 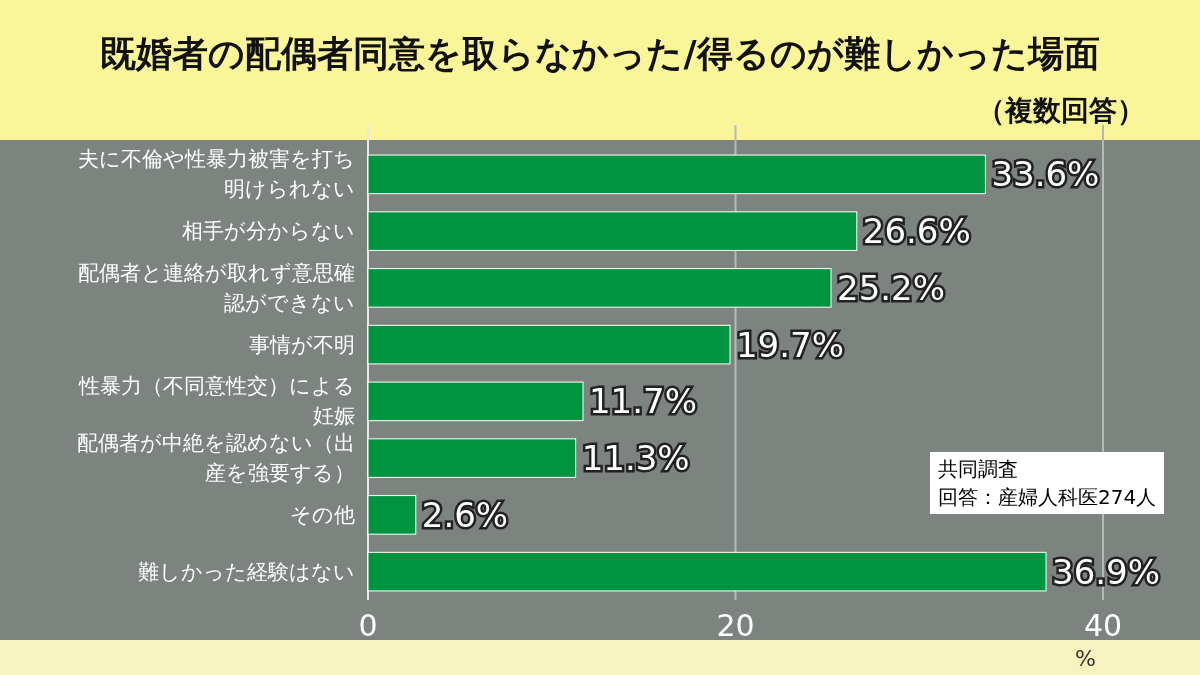 What do you see at coordinates (600, 54) in the screenshot?
I see `chart-title: 既婚者の配偶者同意を取らなかった/得るのが難しかった場面` at bounding box center [600, 54].